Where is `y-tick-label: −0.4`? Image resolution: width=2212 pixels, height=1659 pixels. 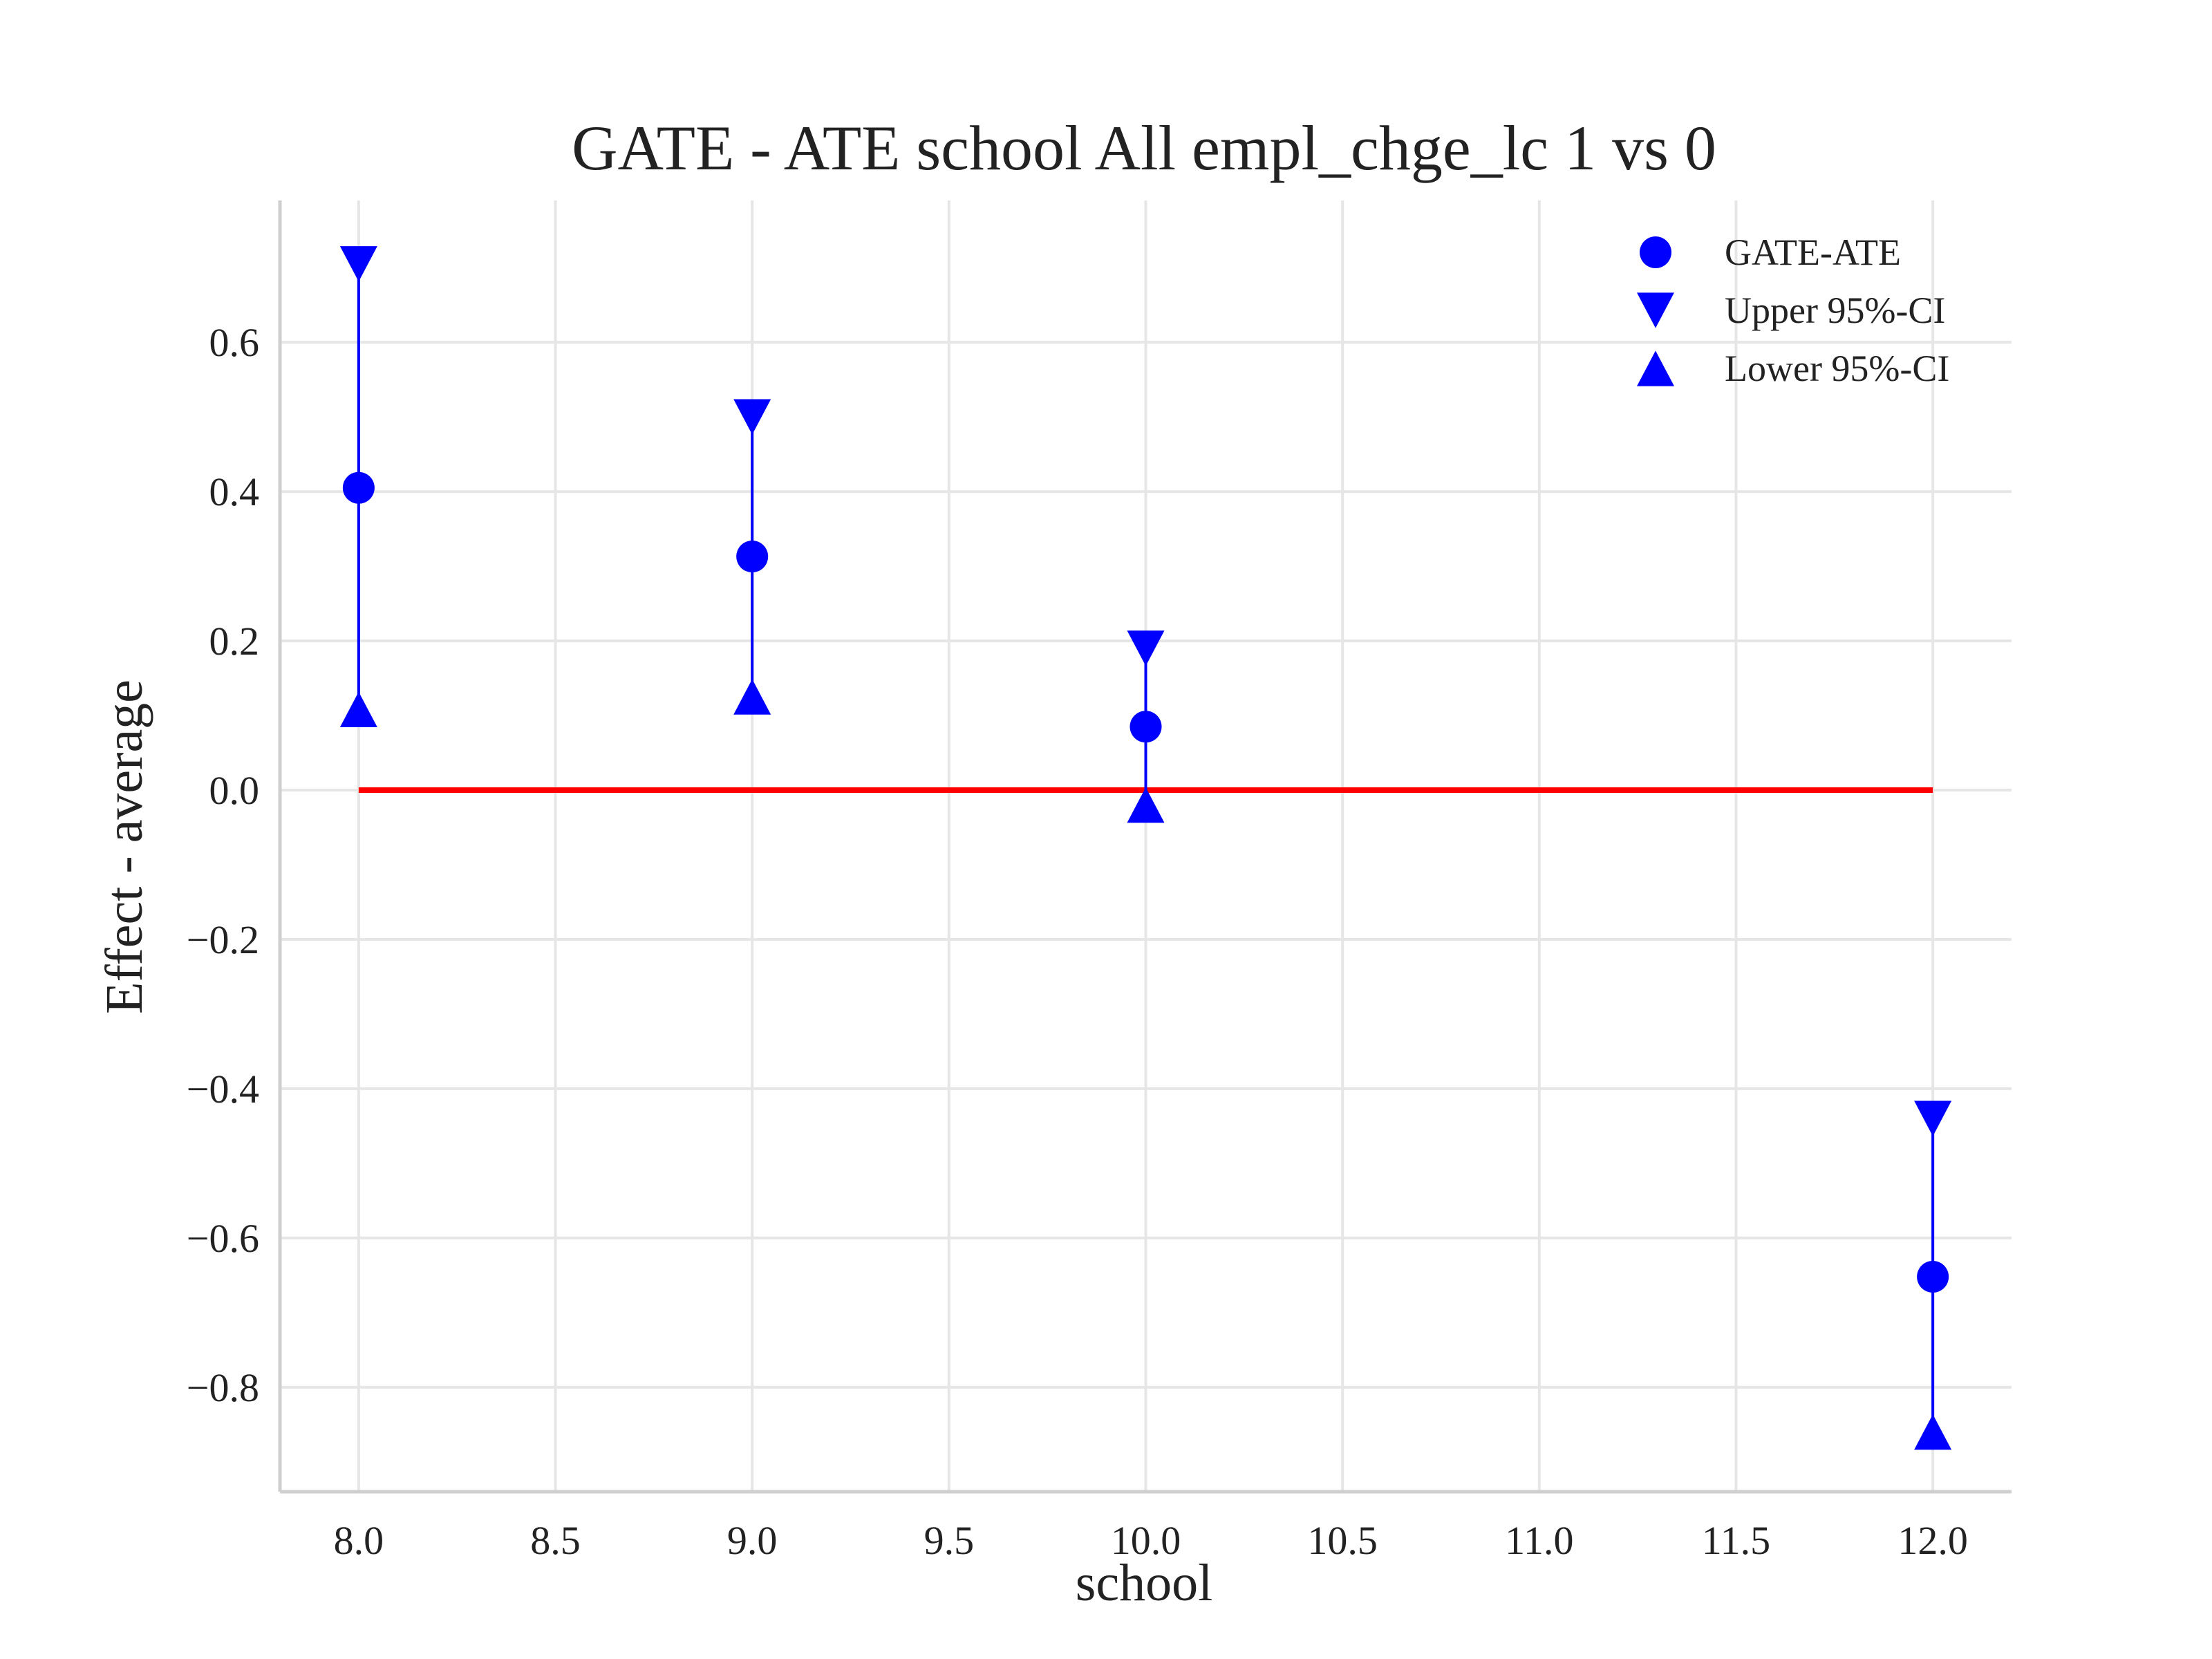
y-tick-label: −0.4 is located at coordinates (223, 1089).